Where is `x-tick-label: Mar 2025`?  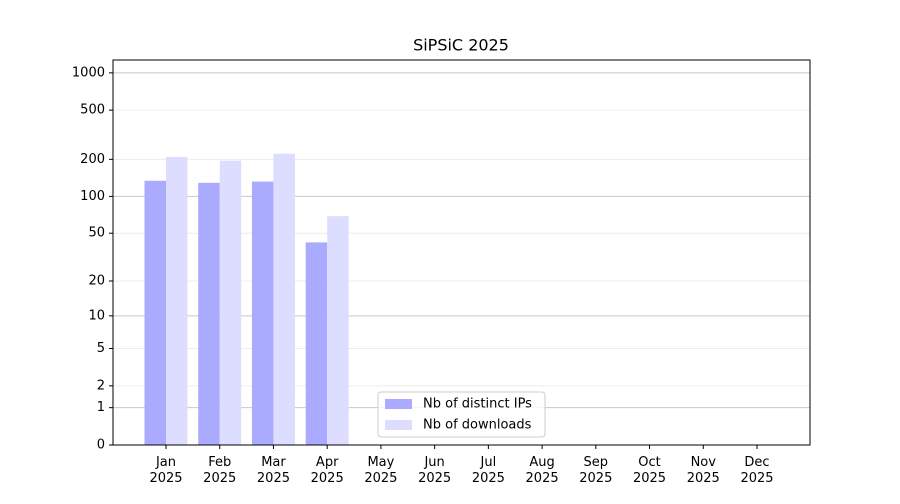 x-tick-label: Mar 2025 is located at coordinates (273, 470).